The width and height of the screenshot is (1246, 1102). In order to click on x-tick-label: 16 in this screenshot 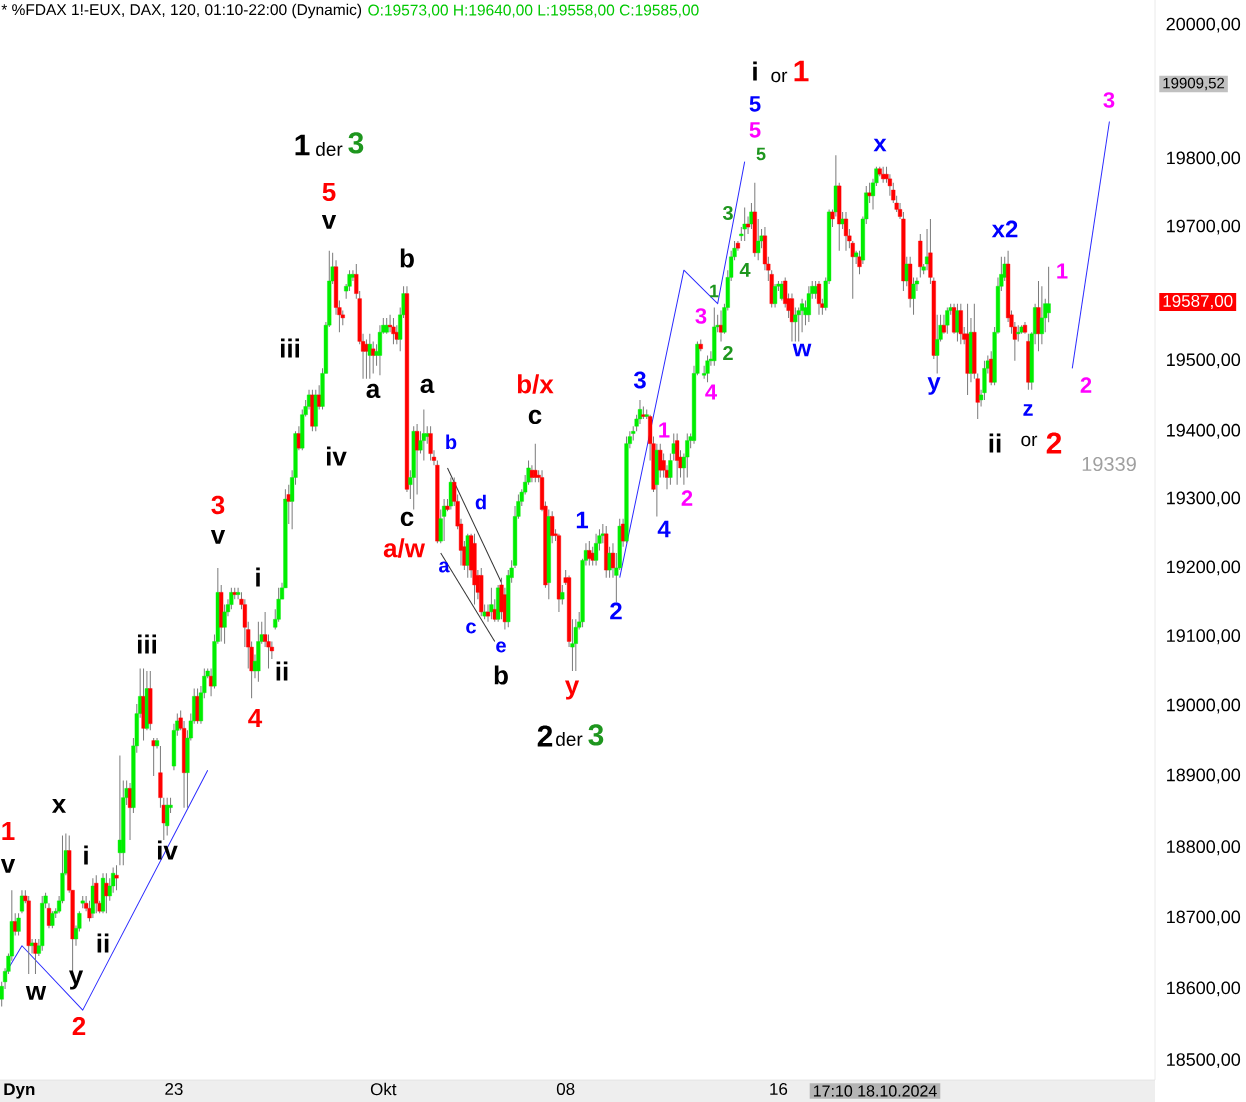, I will do `click(779, 1089)`.